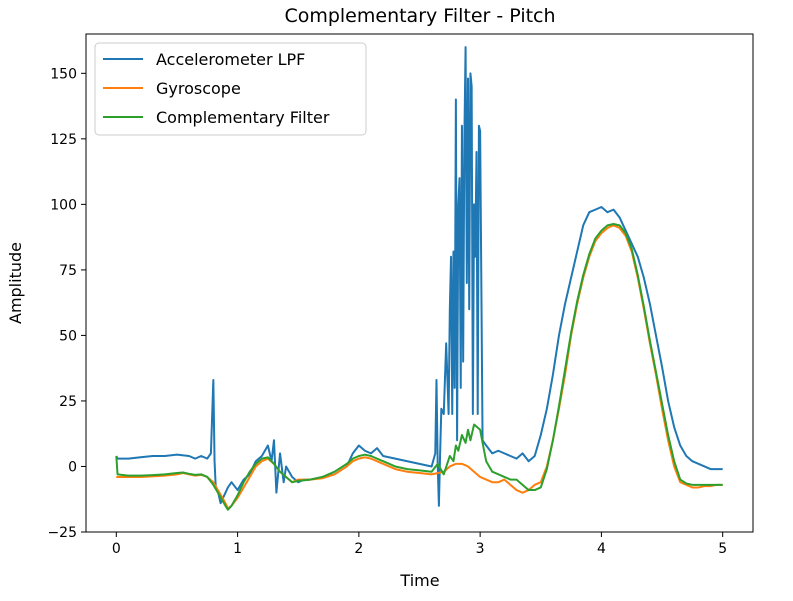 The width and height of the screenshot is (793, 601). What do you see at coordinates (601, 549) in the screenshot?
I see `x-tick-label: 4` at bounding box center [601, 549].